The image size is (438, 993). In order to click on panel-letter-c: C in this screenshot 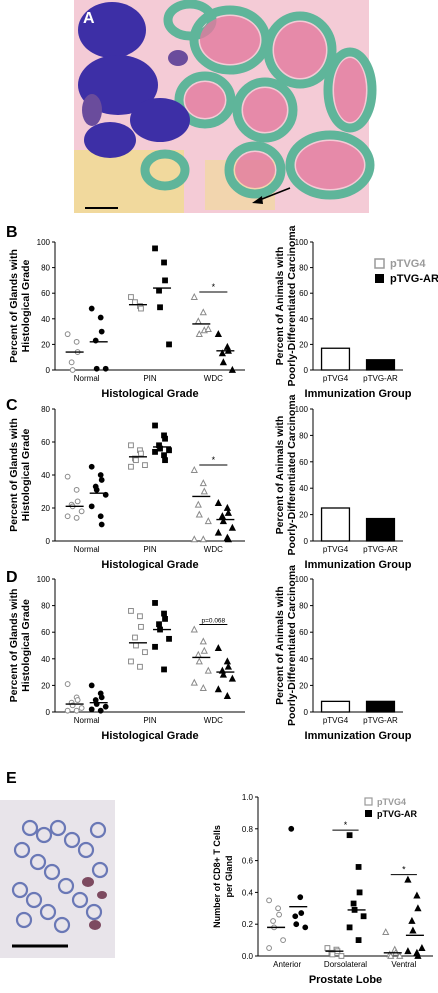, I will do `click(12, 405)`.